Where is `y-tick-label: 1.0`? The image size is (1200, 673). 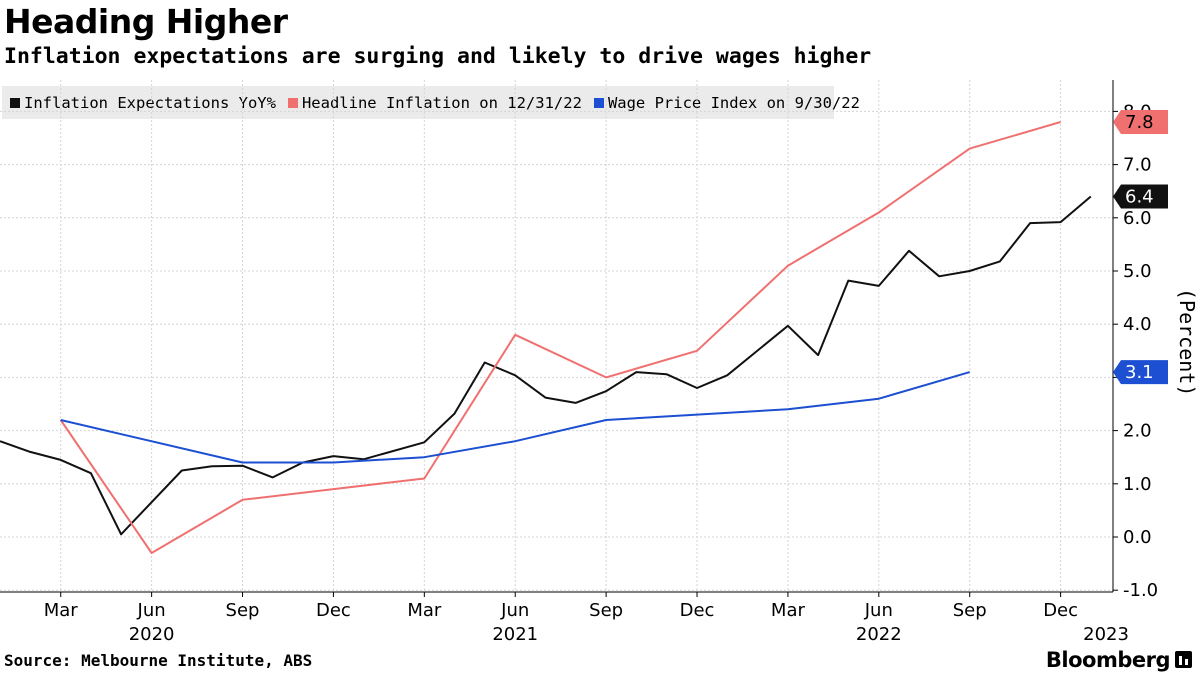
y-tick-label: 1.0 is located at coordinates (1137, 484).